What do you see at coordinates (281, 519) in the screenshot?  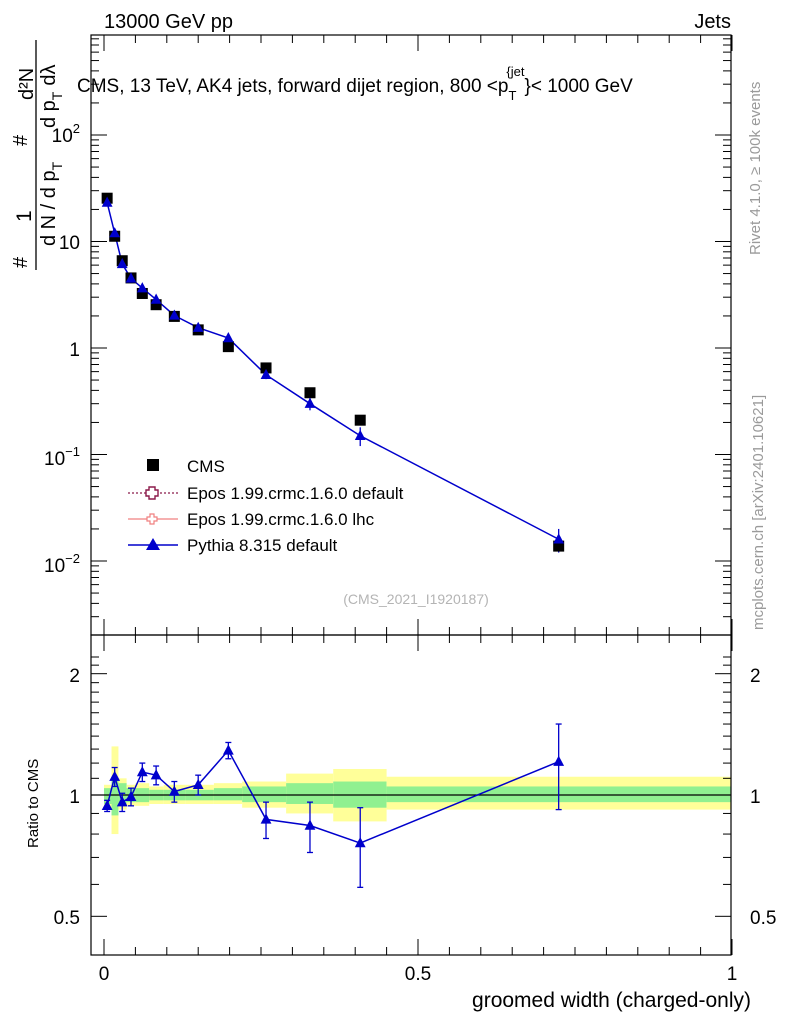 I see `legend-label-epos-lhc: Epos 1.99.crmc.1.6.0 lhc` at bounding box center [281, 519].